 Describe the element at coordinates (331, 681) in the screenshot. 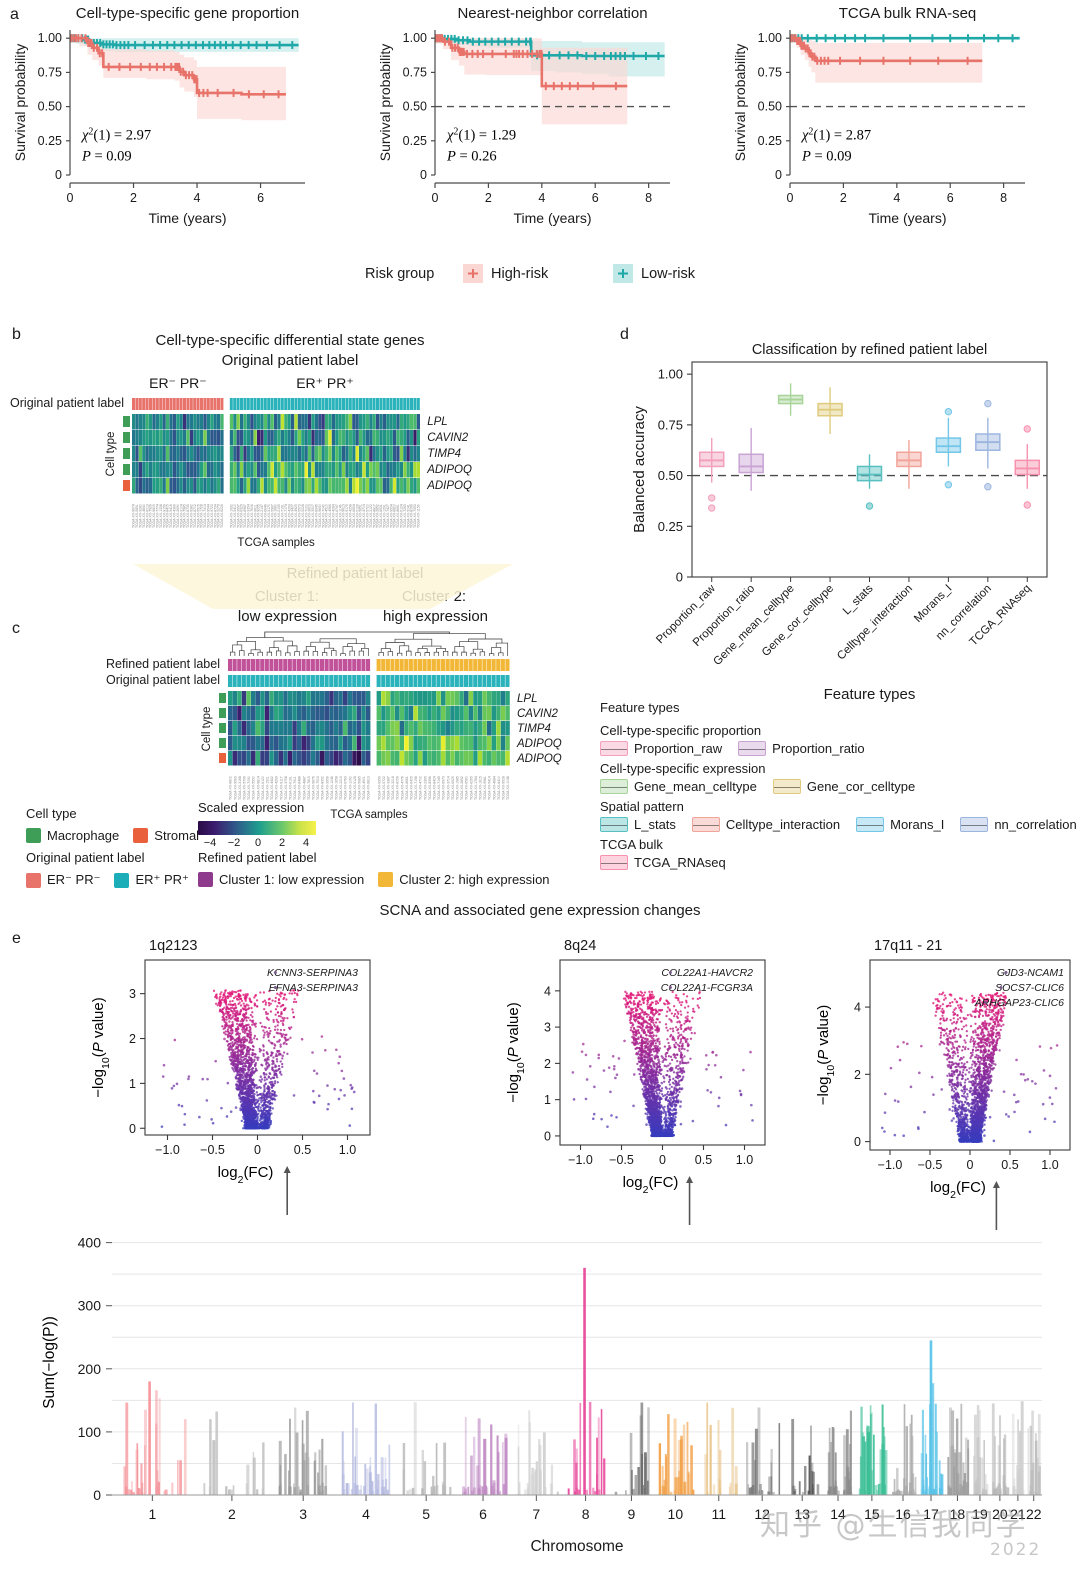

I see `panel-c-original-cell` at that location.